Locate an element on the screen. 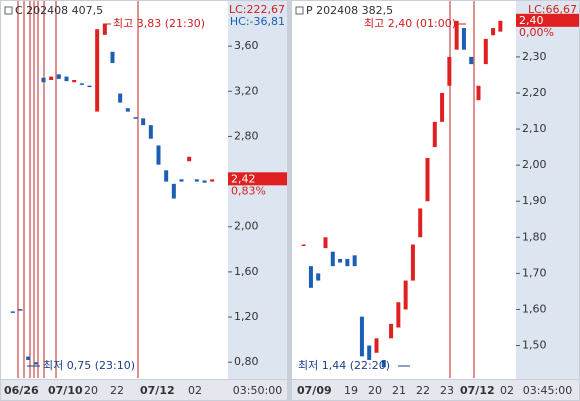  time-label: 03:45:00 is located at coordinates (547, 390).